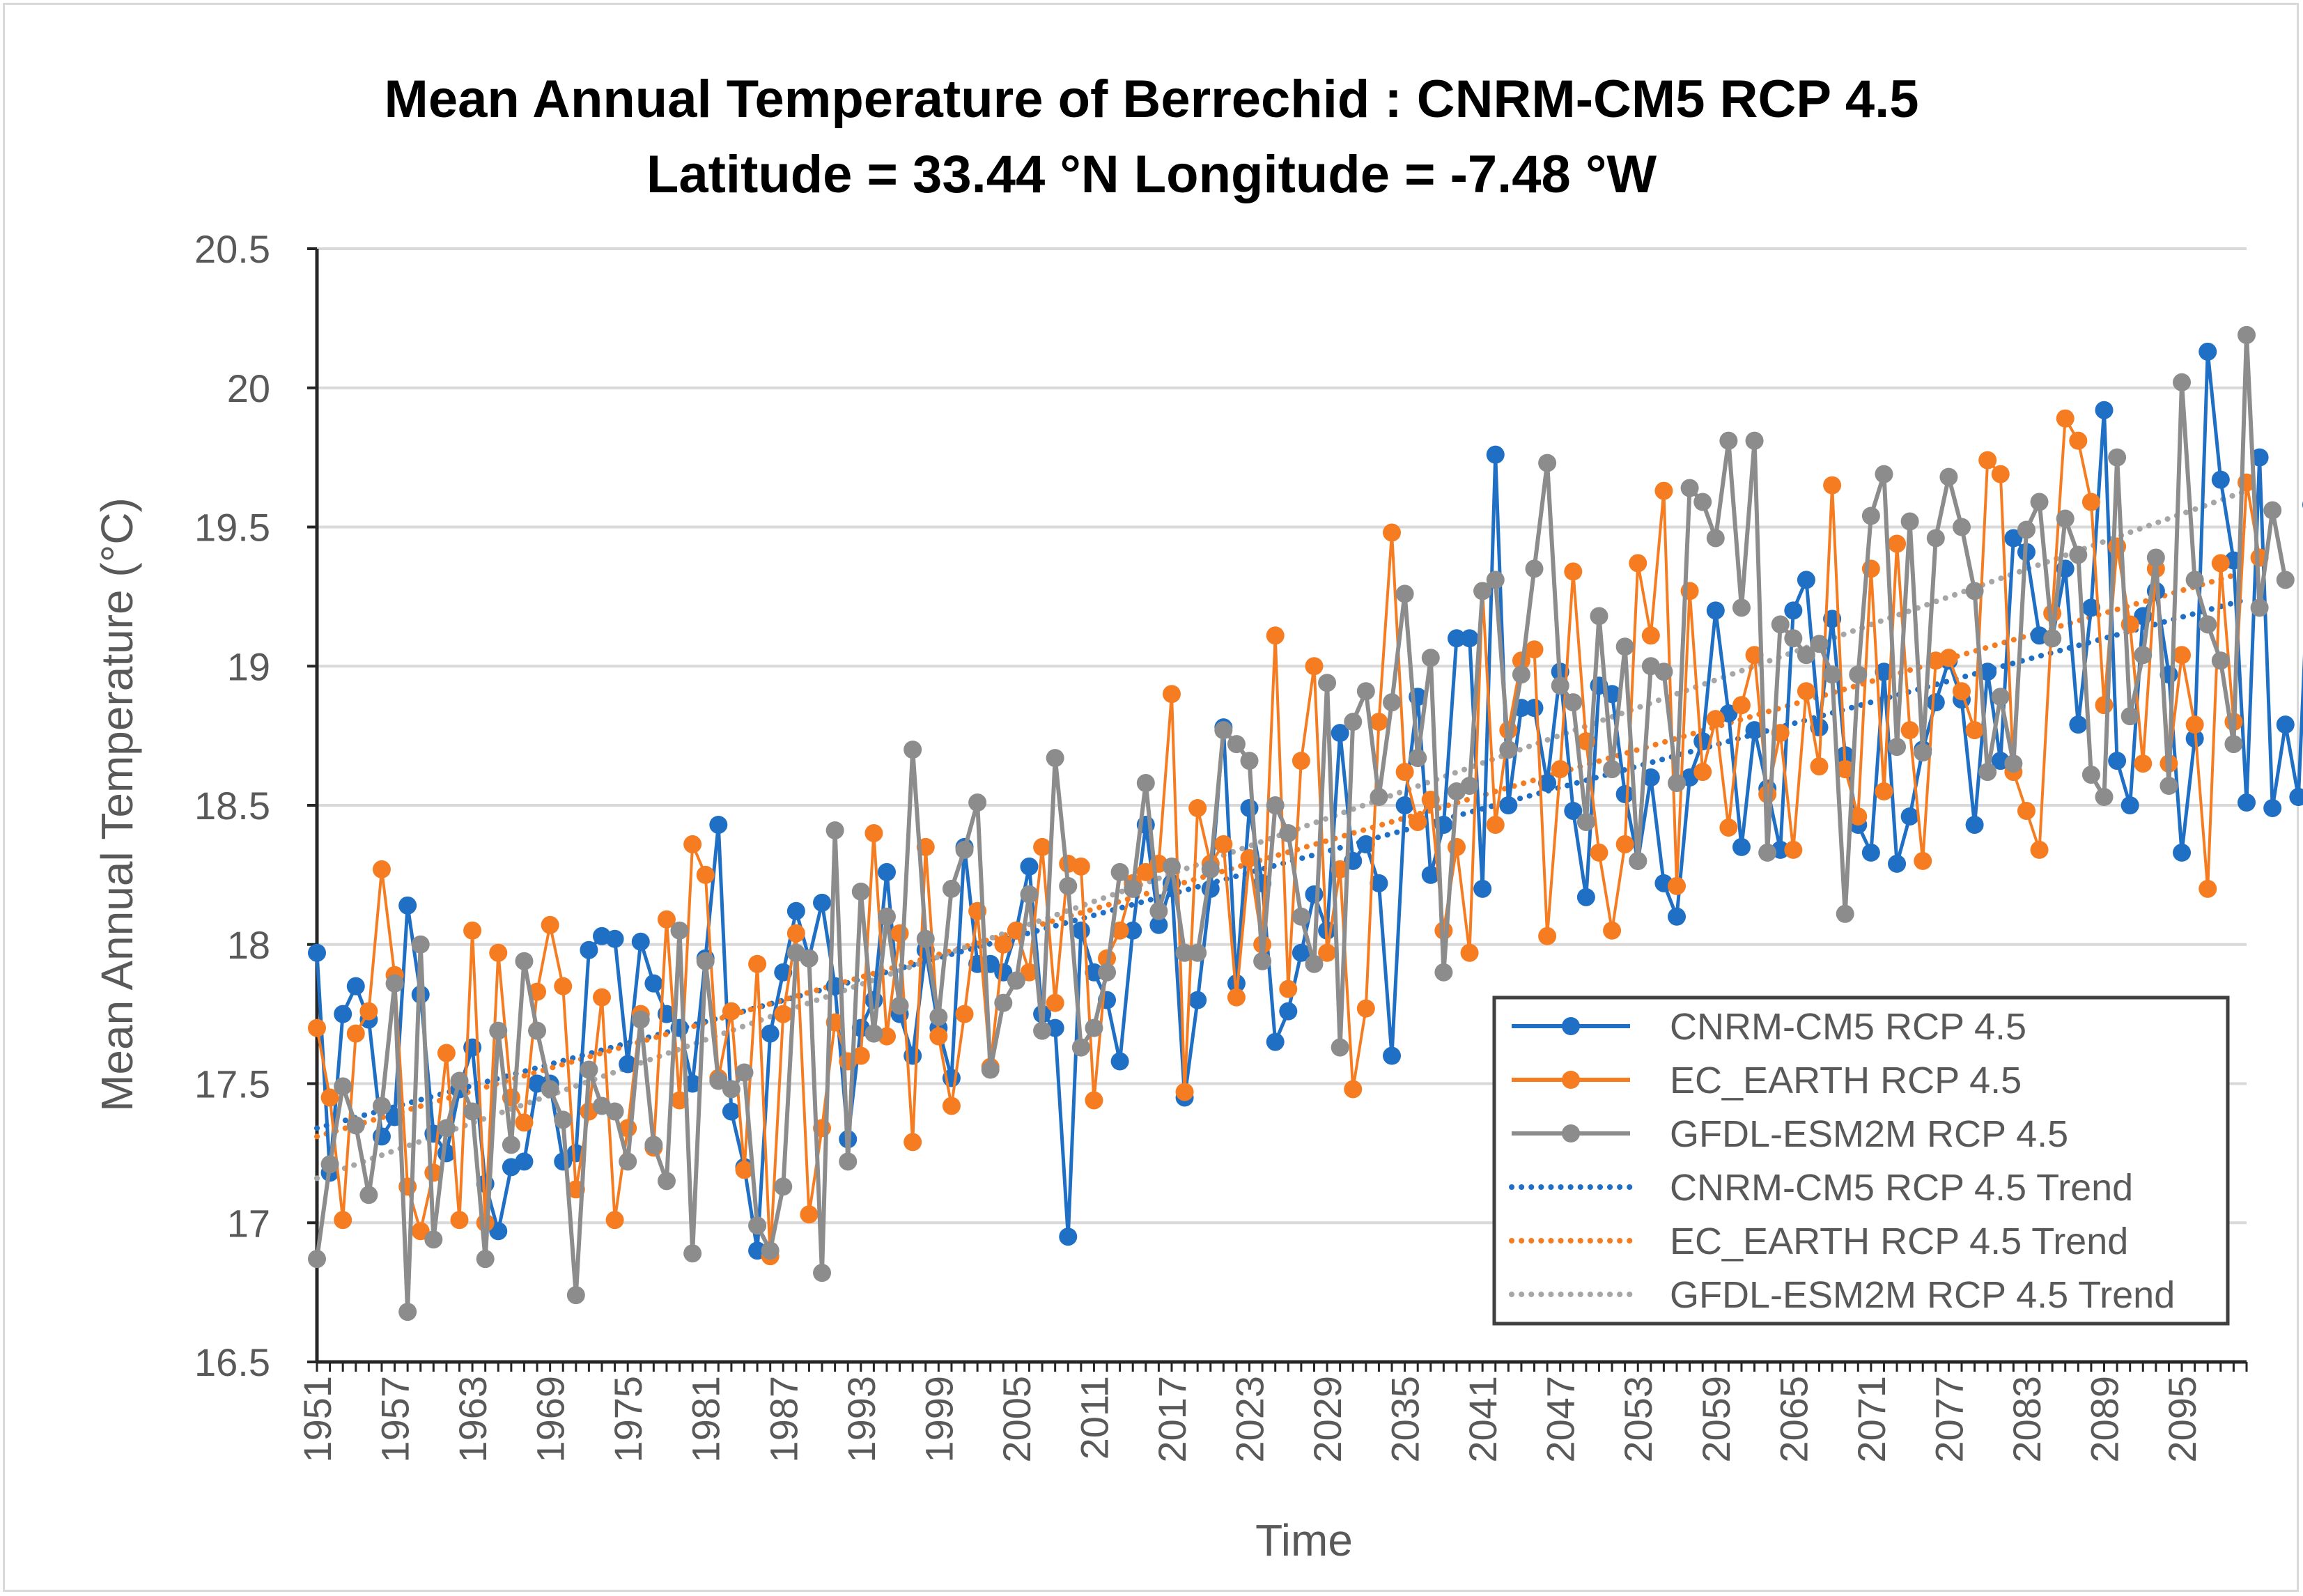 The height and width of the screenshot is (1596, 2303). I want to click on x-tick-label: 1981, so click(706, 1420).